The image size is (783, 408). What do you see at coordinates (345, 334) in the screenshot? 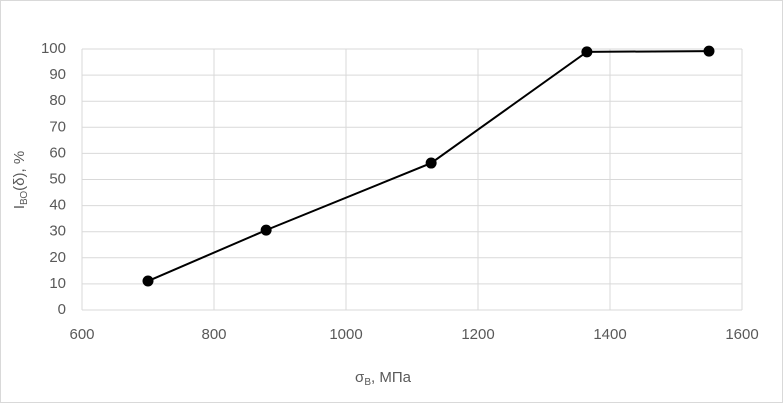
I see `x-tick-label: 1000` at bounding box center [345, 334].